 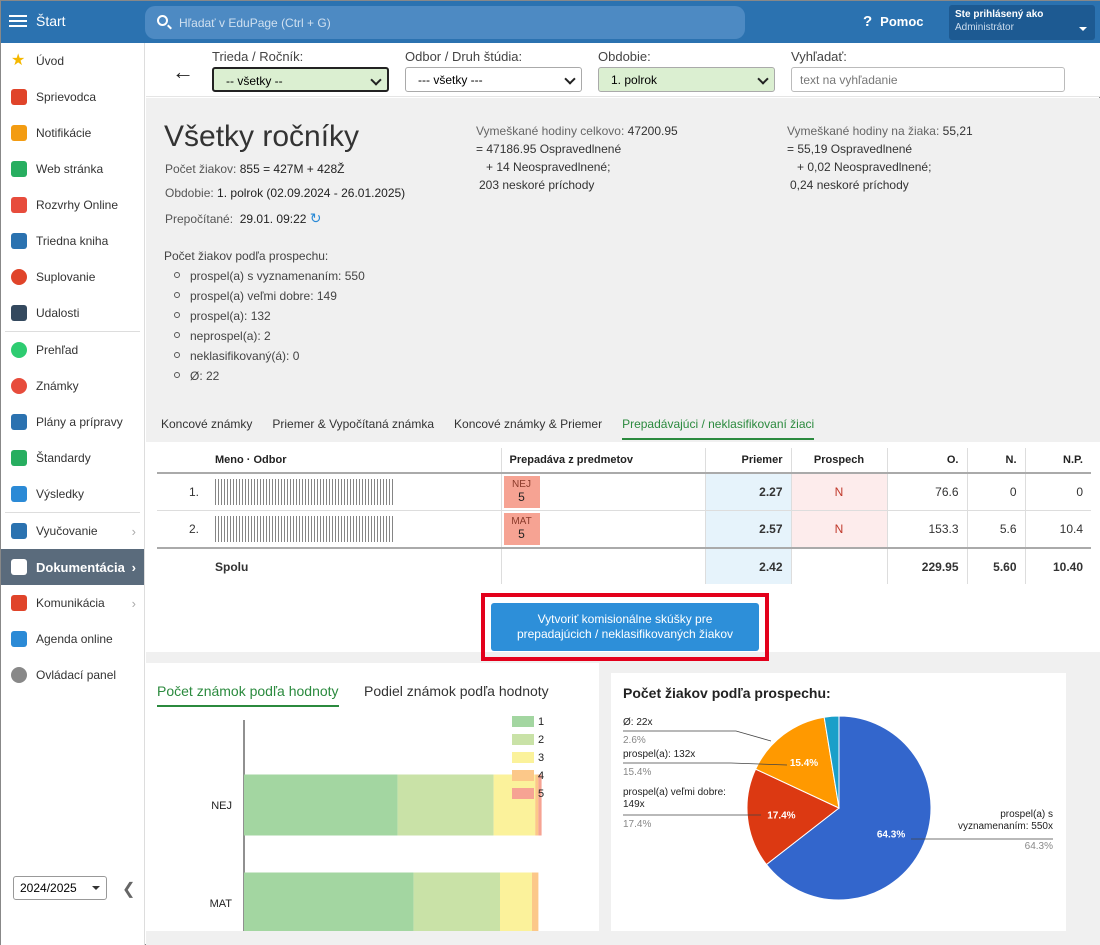 I want to click on sidebar-item-preh-ad: Prehľad, so click(x=72, y=350).